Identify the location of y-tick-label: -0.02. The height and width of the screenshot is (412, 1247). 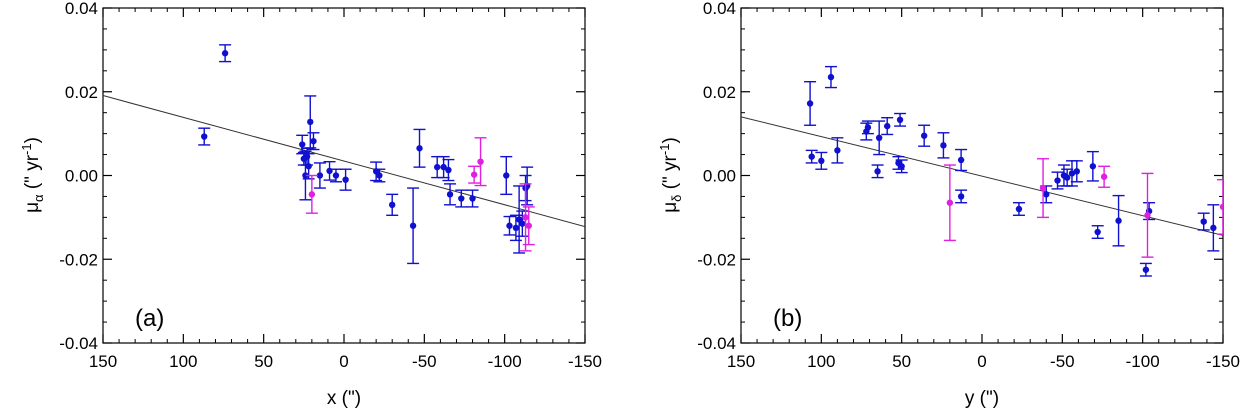
(716, 259).